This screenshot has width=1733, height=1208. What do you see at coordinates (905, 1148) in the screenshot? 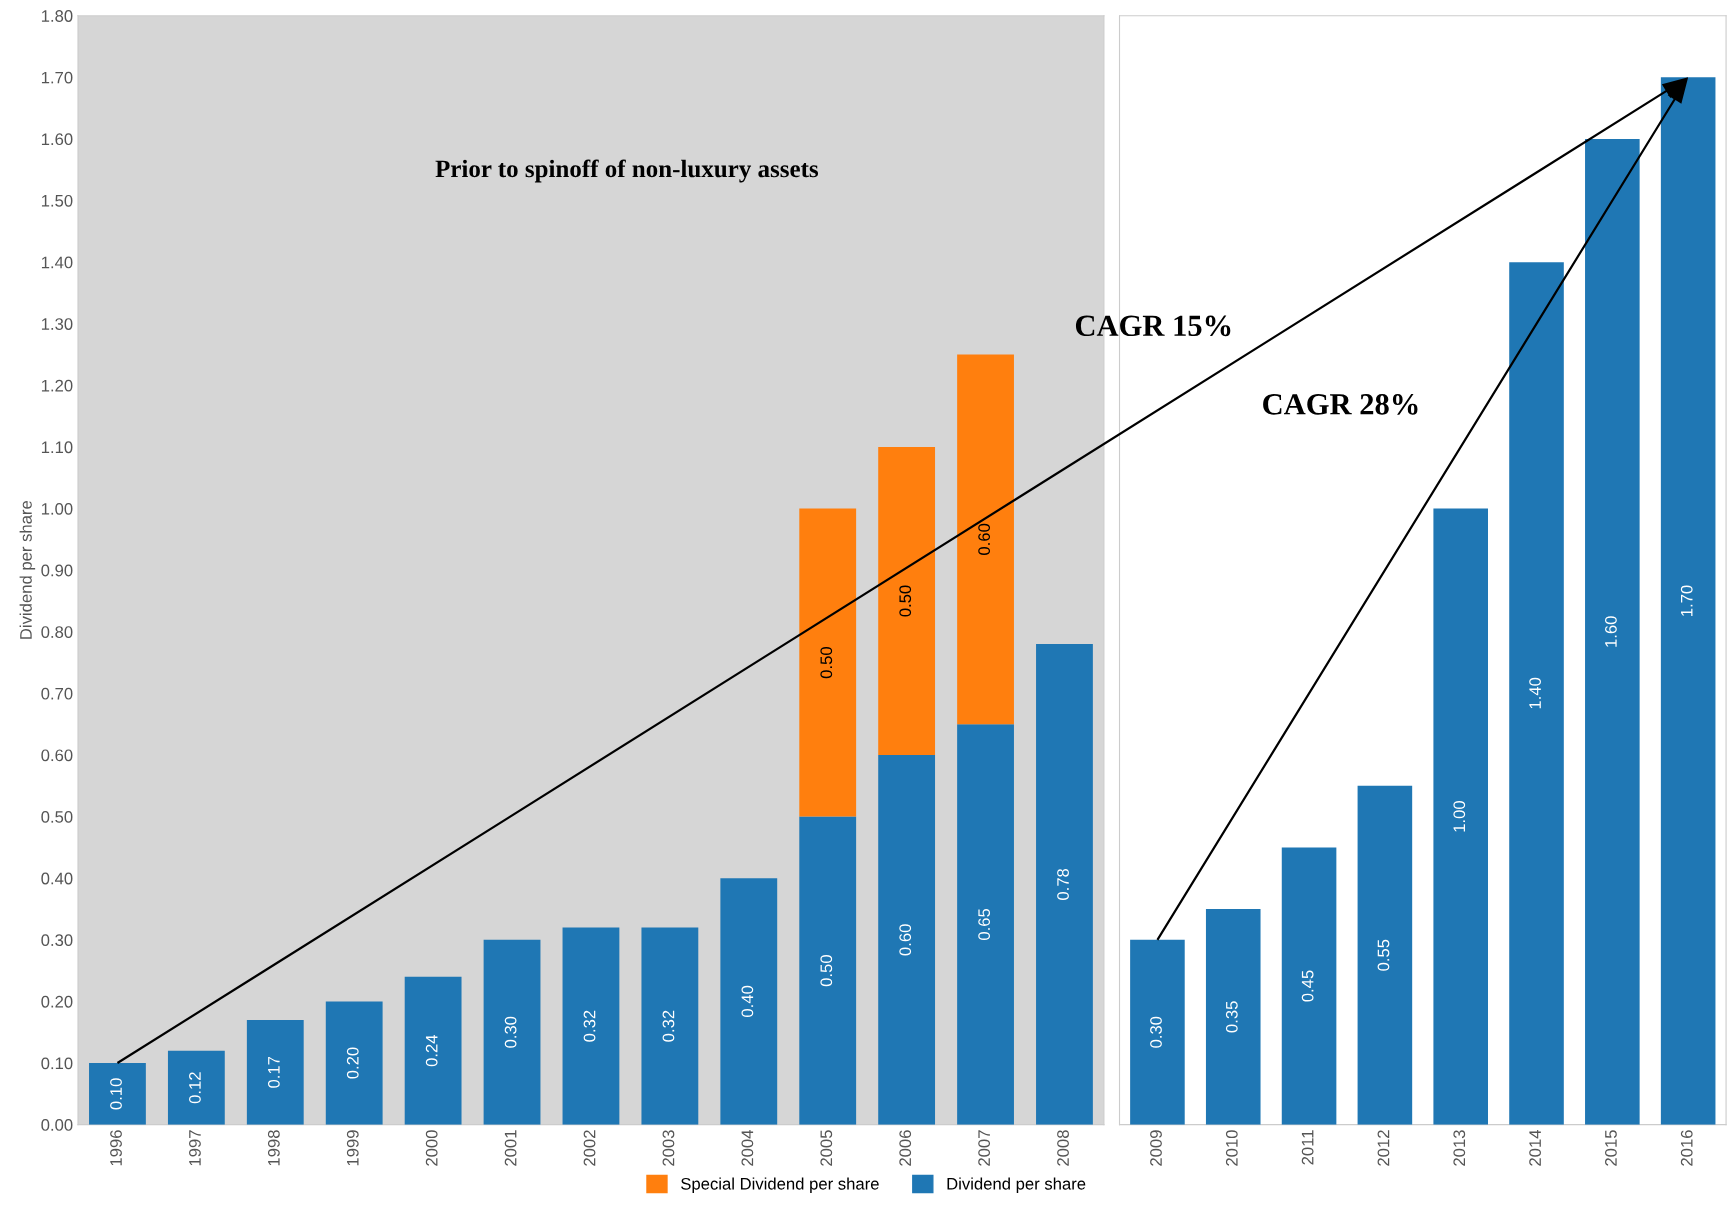
I see `x-tick-label: 2006` at bounding box center [905, 1148].